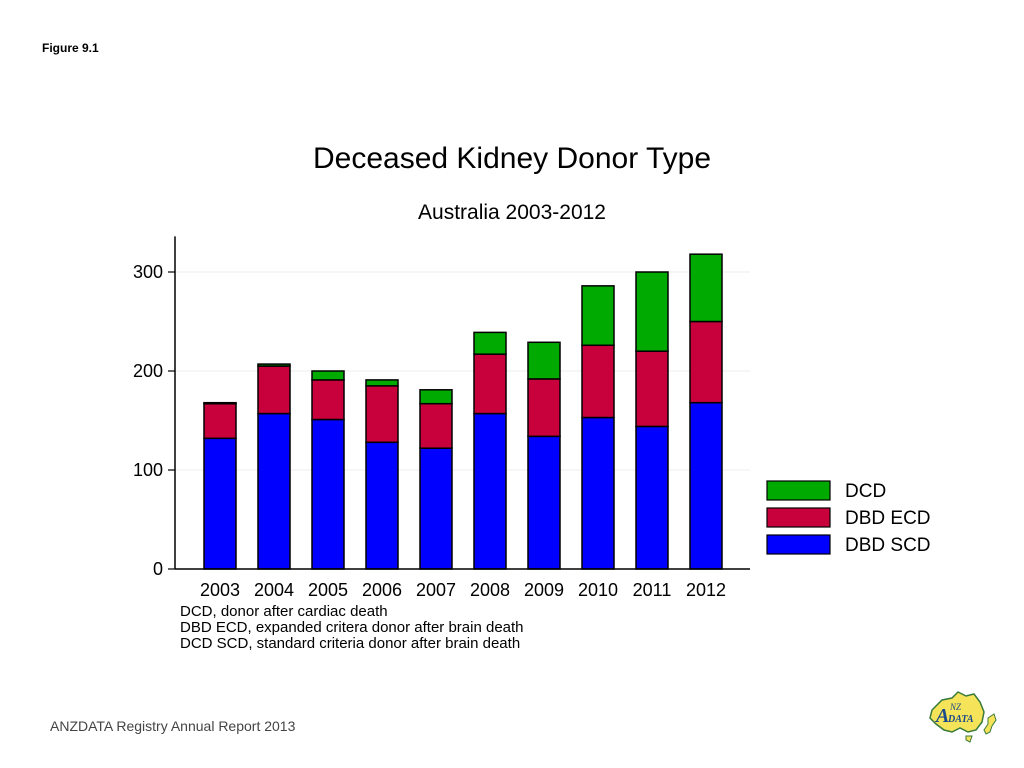  Describe the element at coordinates (158, 569) in the screenshot. I see `y-tick-label-0: 0` at that location.